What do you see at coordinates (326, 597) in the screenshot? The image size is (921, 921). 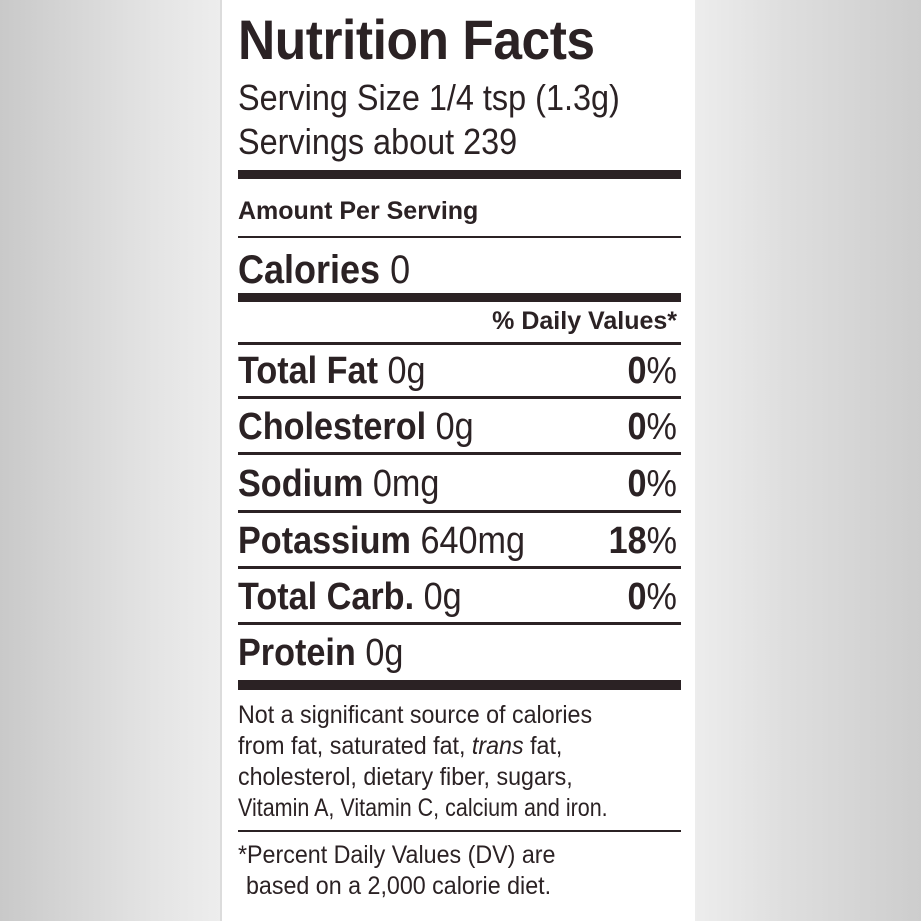 I see `nutrient-name: Total Carb.` at bounding box center [326, 597].